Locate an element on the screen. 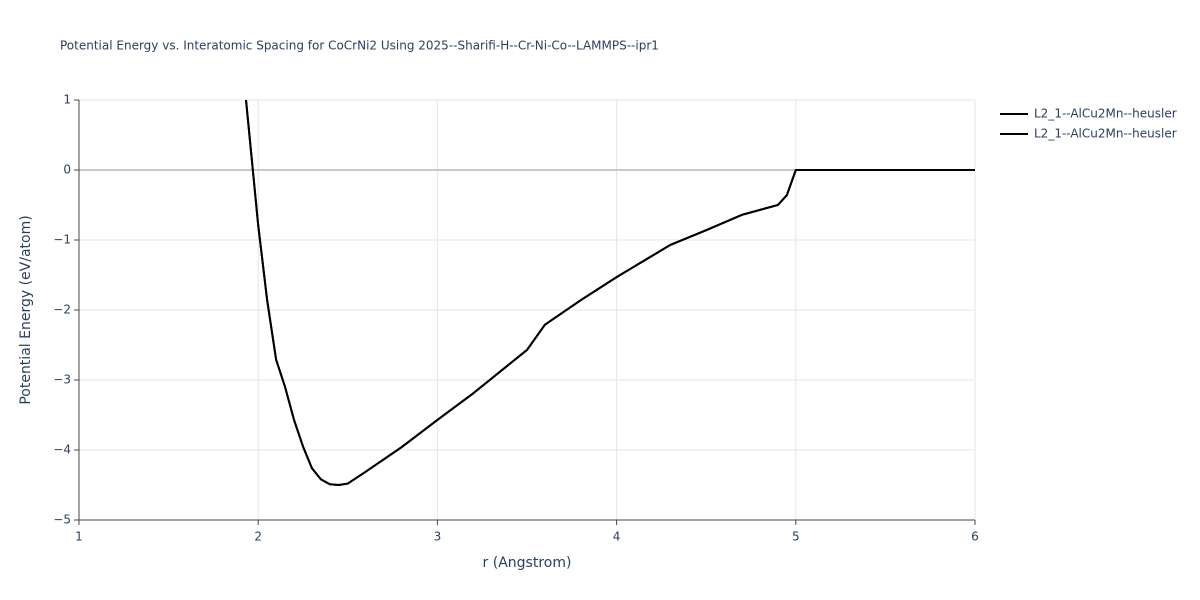 This screenshot has width=1200, height=600. x-tick-label: 5 is located at coordinates (796, 537).